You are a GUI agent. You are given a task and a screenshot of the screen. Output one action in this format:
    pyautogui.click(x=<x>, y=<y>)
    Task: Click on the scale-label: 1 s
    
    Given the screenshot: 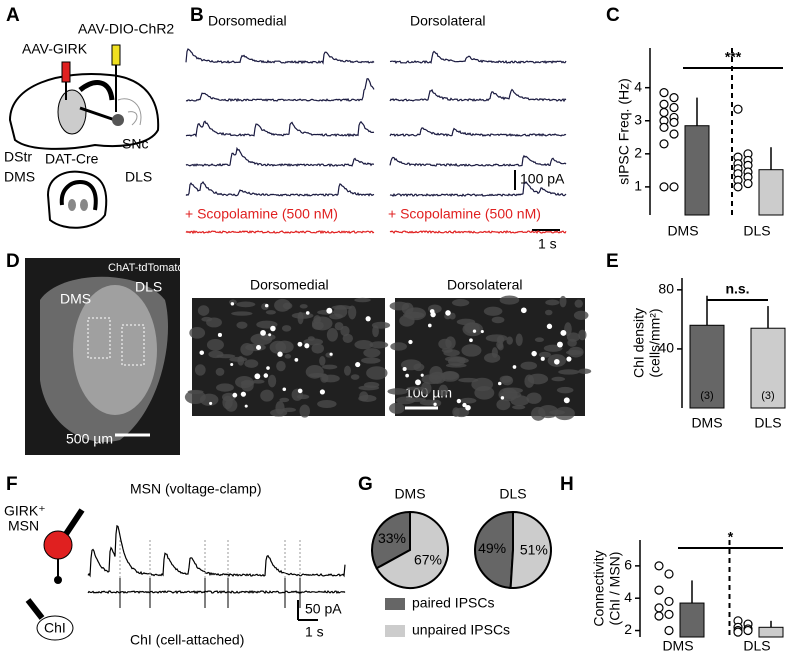 What is the action you would take?
    pyautogui.click(x=314, y=632)
    